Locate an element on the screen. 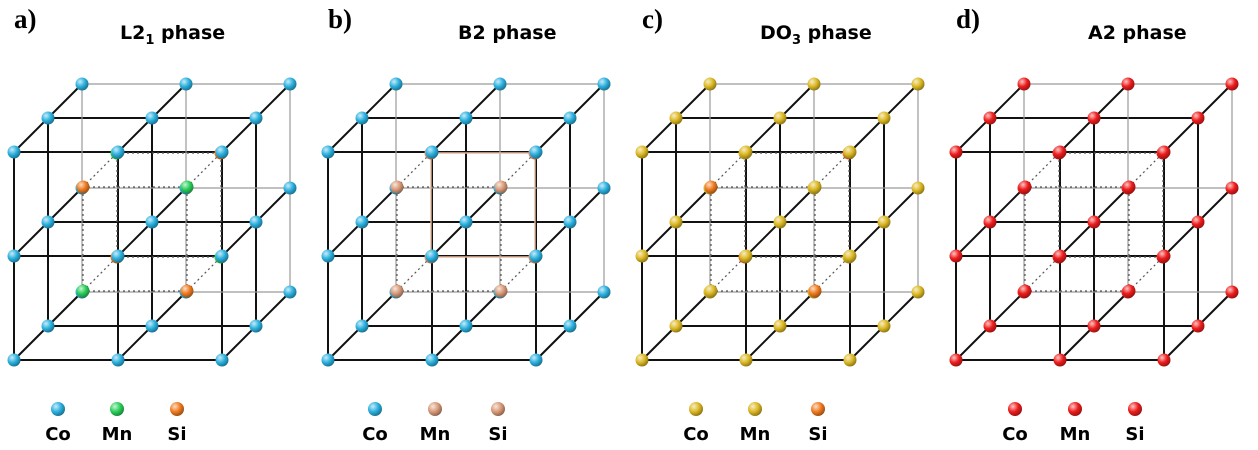  panel-letter: d) is located at coordinates (968, 19).